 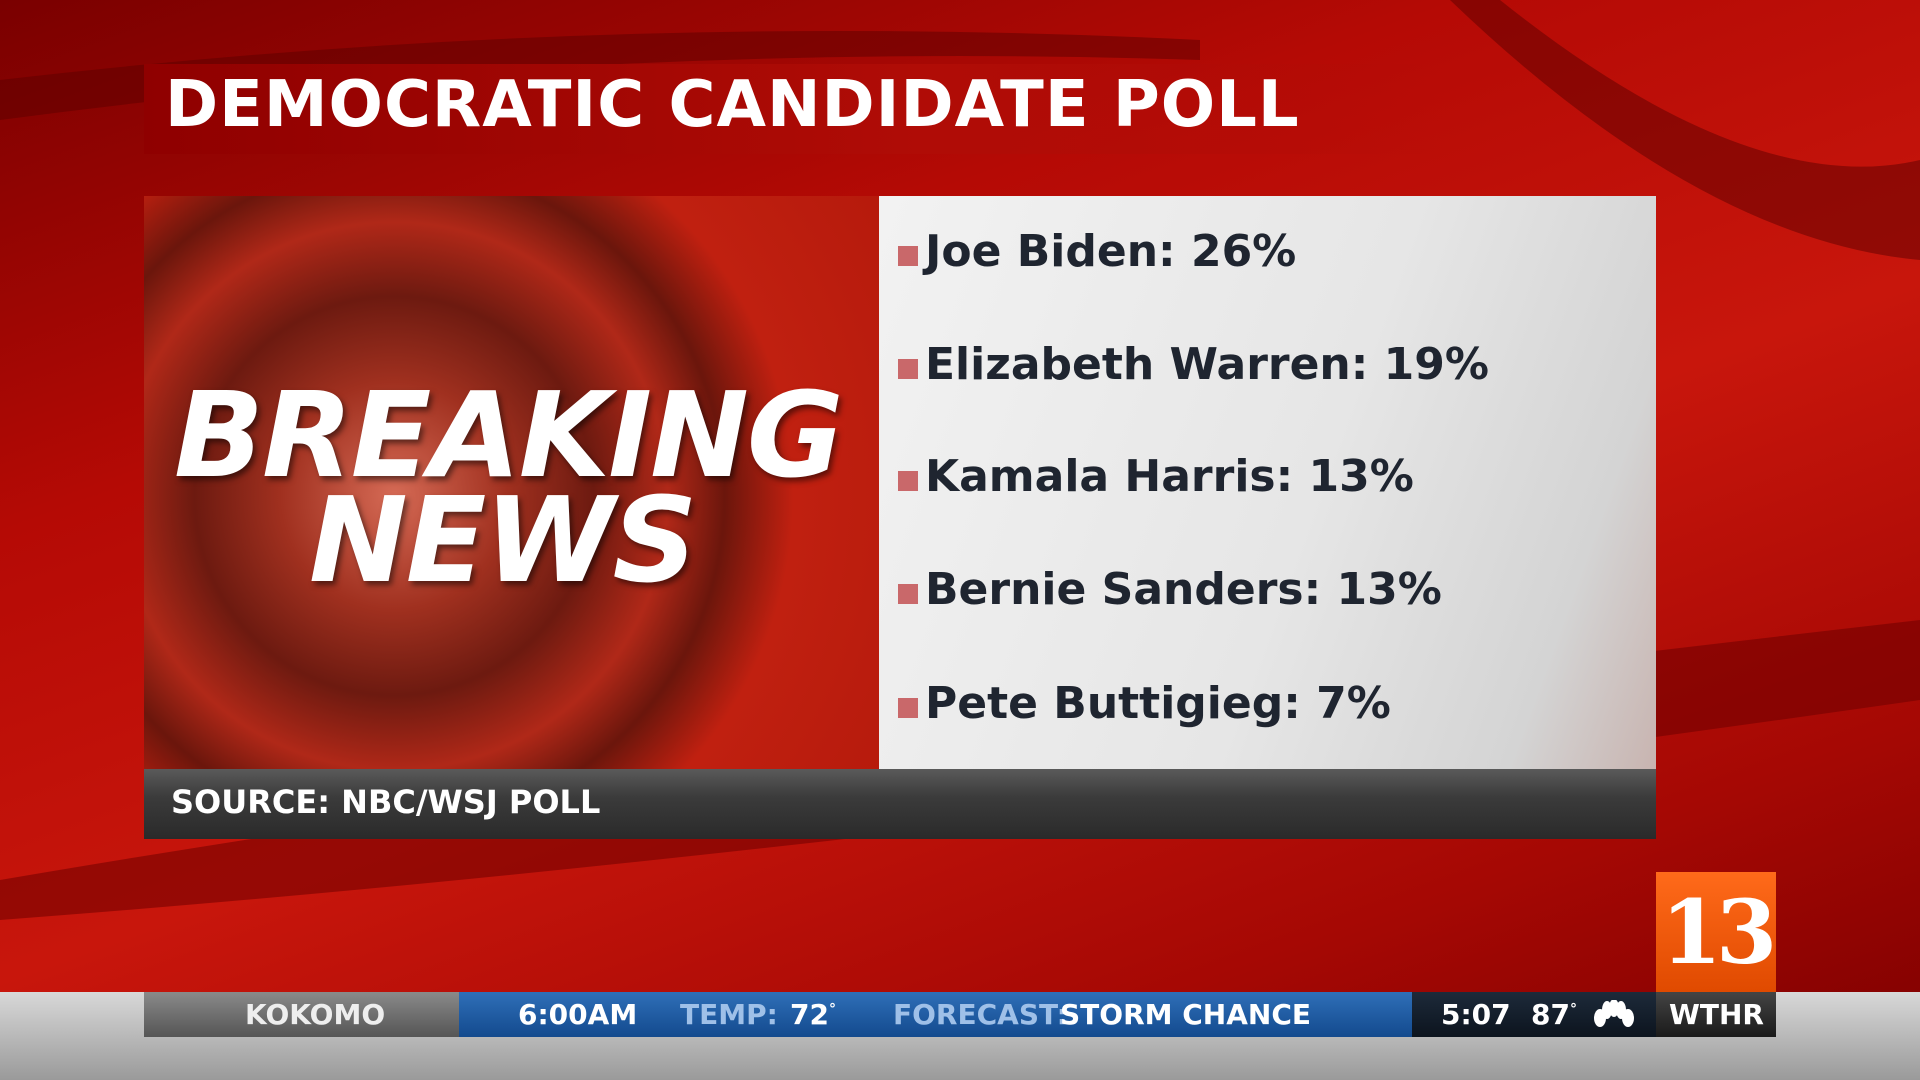 What do you see at coordinates (900, 804) in the screenshot?
I see `source-bar: SOURCE: NBC/WSJ POLL` at bounding box center [900, 804].